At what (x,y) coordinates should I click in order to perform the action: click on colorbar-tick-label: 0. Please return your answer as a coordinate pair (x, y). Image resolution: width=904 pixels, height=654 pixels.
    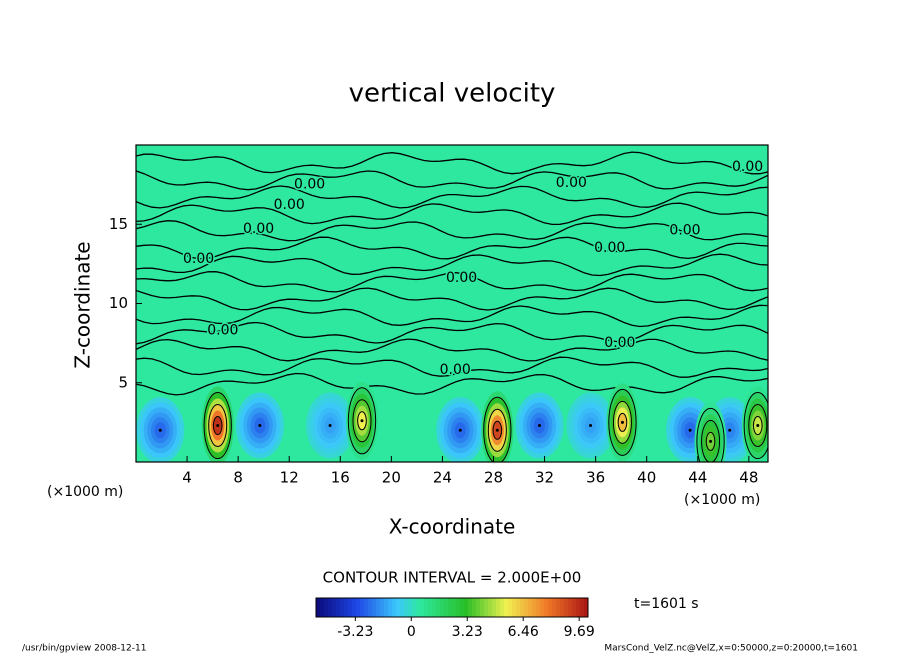
    Looking at the image, I should click on (411, 632).